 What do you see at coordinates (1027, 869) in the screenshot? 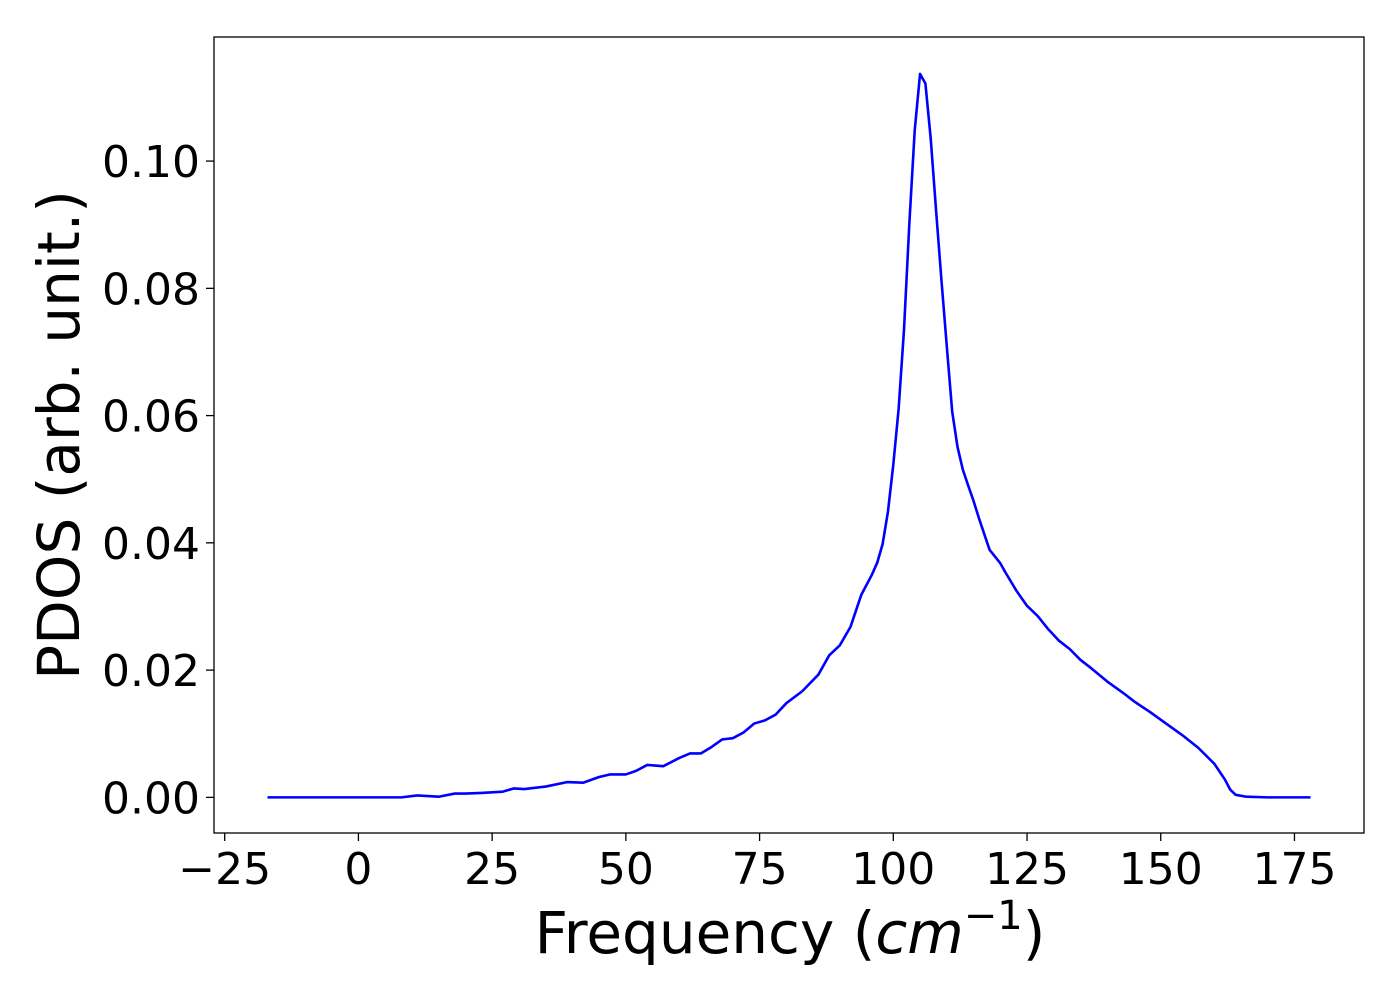
I see `x-tick-label: 125` at bounding box center [1027, 869].